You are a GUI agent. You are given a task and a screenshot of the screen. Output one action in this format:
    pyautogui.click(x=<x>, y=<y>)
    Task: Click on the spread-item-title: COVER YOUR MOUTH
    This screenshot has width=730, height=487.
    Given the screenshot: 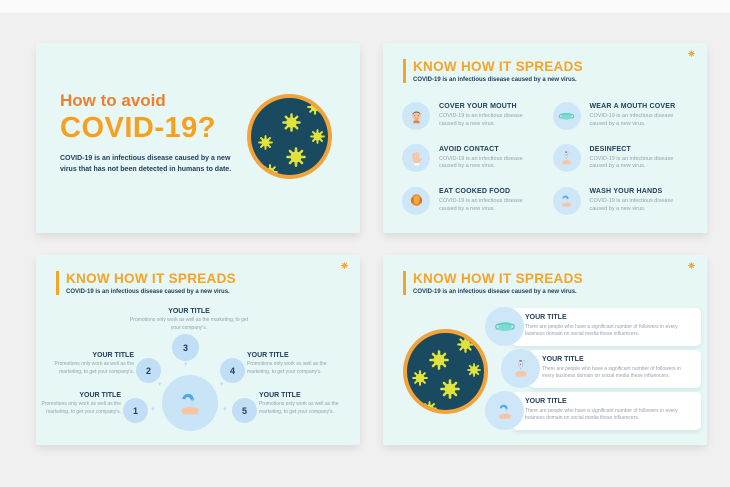 What is the action you would take?
    pyautogui.click(x=478, y=107)
    